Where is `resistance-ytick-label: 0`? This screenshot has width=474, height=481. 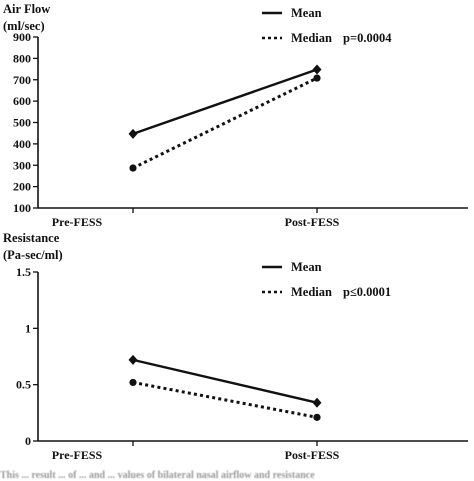 resistance-ytick-label: 0 is located at coordinates (28, 441).